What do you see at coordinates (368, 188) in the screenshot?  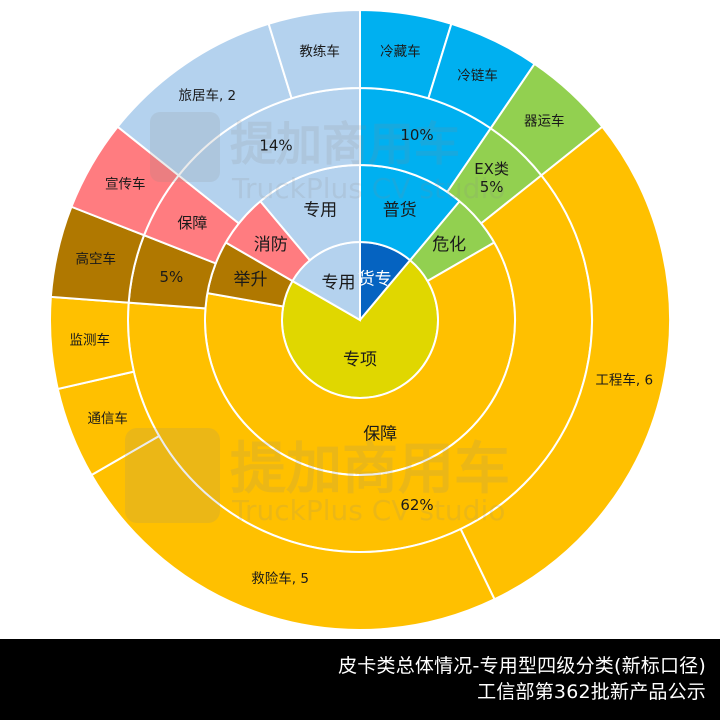 I see `watermark-top-sub: TruckPlus CV studio` at bounding box center [368, 188].